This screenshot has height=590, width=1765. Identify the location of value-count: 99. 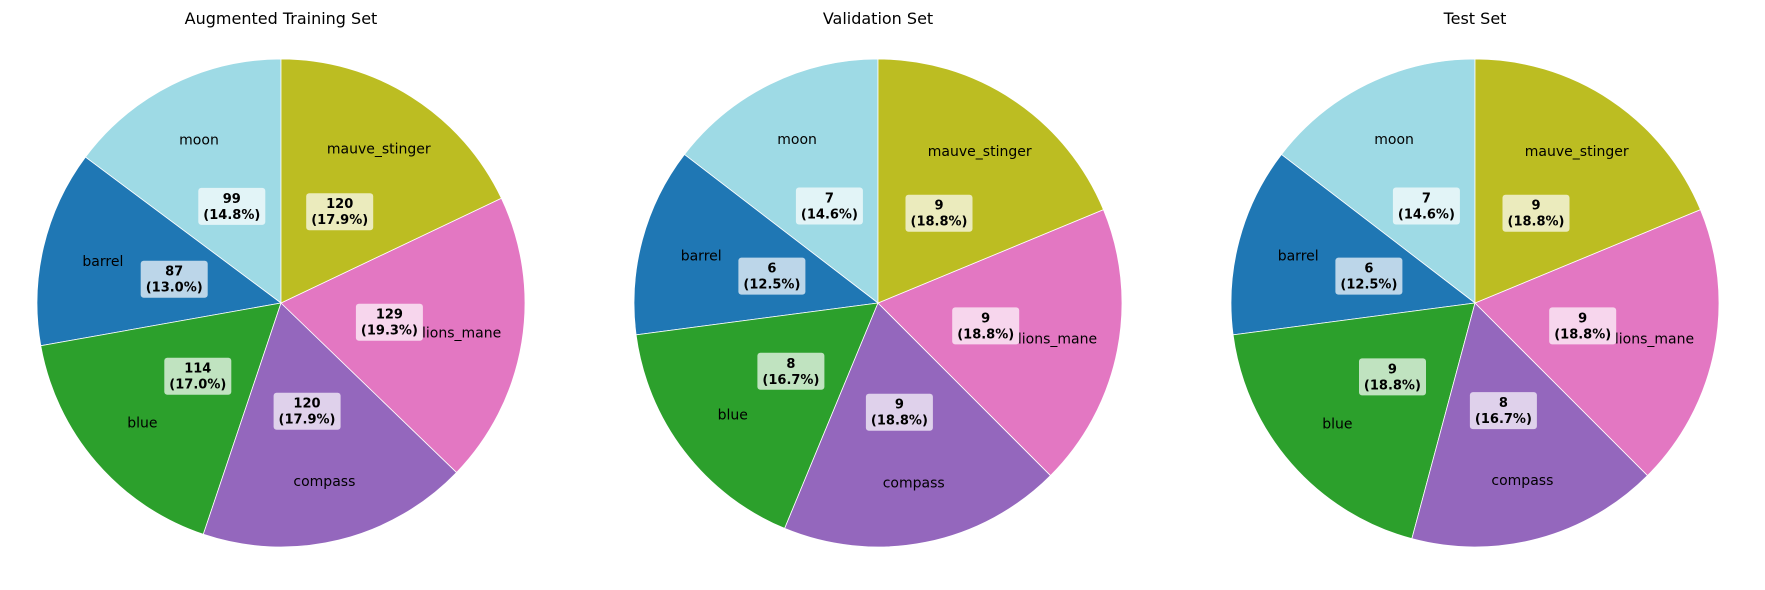
(232, 199).